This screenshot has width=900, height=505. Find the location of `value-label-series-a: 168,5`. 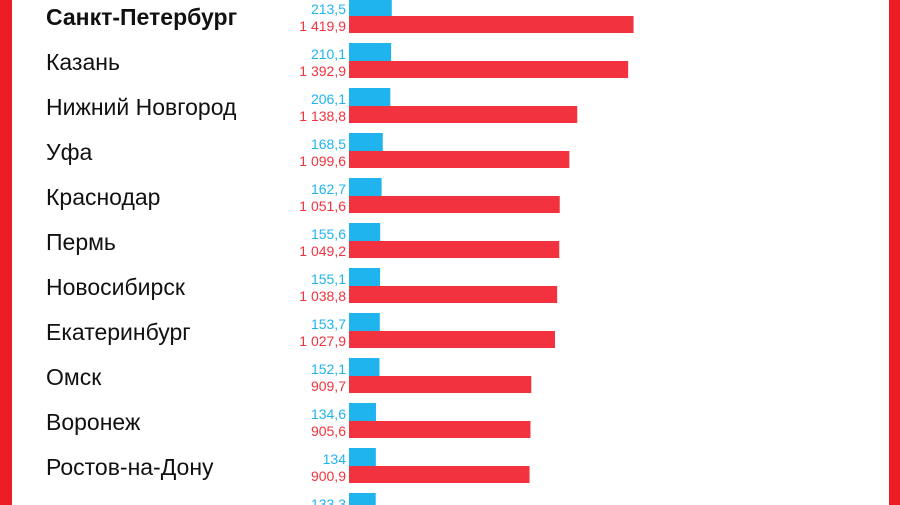

value-label-series-a: 168,5 is located at coordinates (328, 144).